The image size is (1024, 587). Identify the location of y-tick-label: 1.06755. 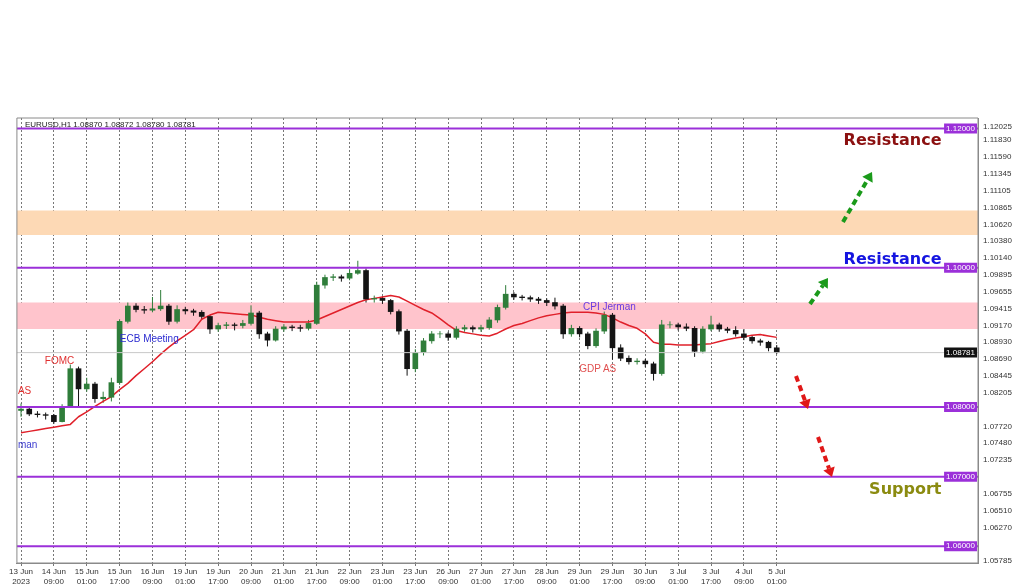
(998, 493).